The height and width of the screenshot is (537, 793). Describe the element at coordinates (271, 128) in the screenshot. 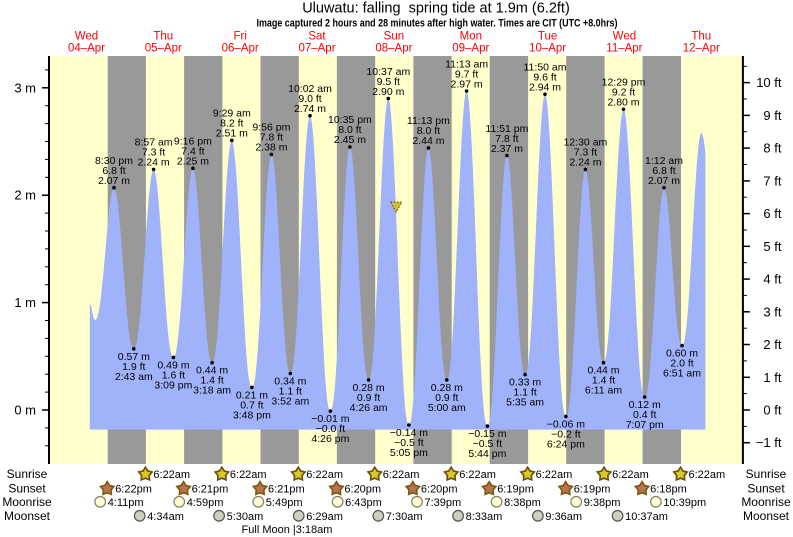

I see `svg-text: 9:56 pm` at that location.